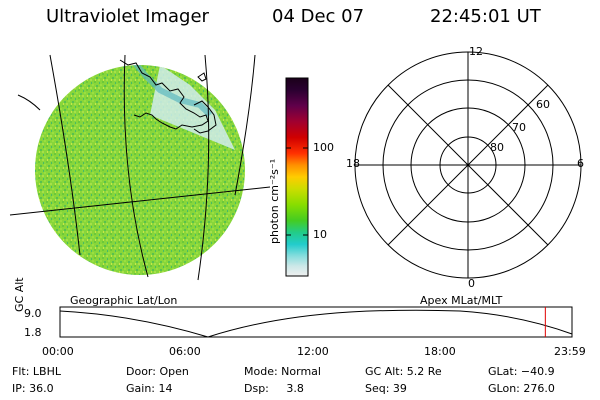 This screenshot has width=600, height=400. Describe the element at coordinates (149, 388) in the screenshot. I see `info-gain: Gain: 14` at that location.